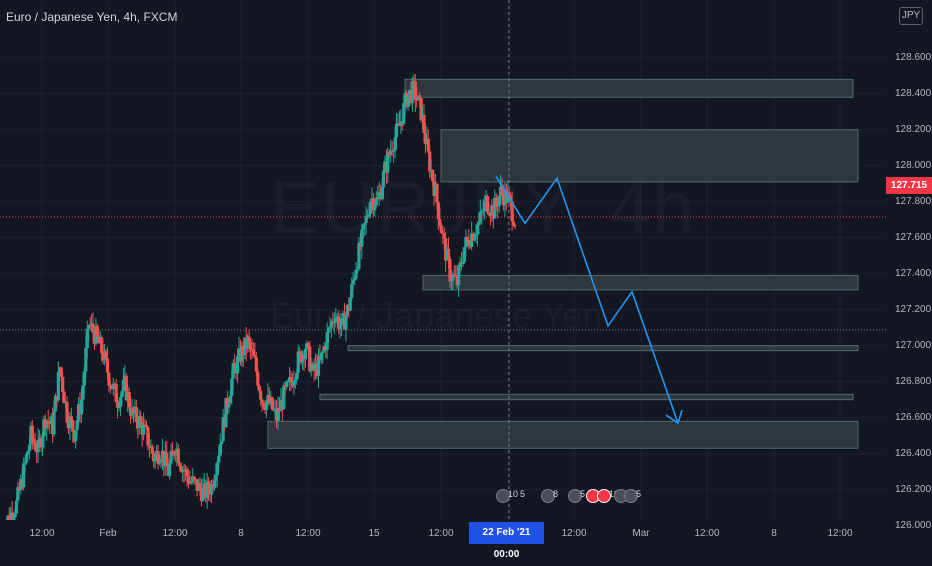 Image resolution: width=932 pixels, height=566 pixels. Describe the element at coordinates (913, 129) in the screenshot. I see `price-tick-label: 128.200` at that location.